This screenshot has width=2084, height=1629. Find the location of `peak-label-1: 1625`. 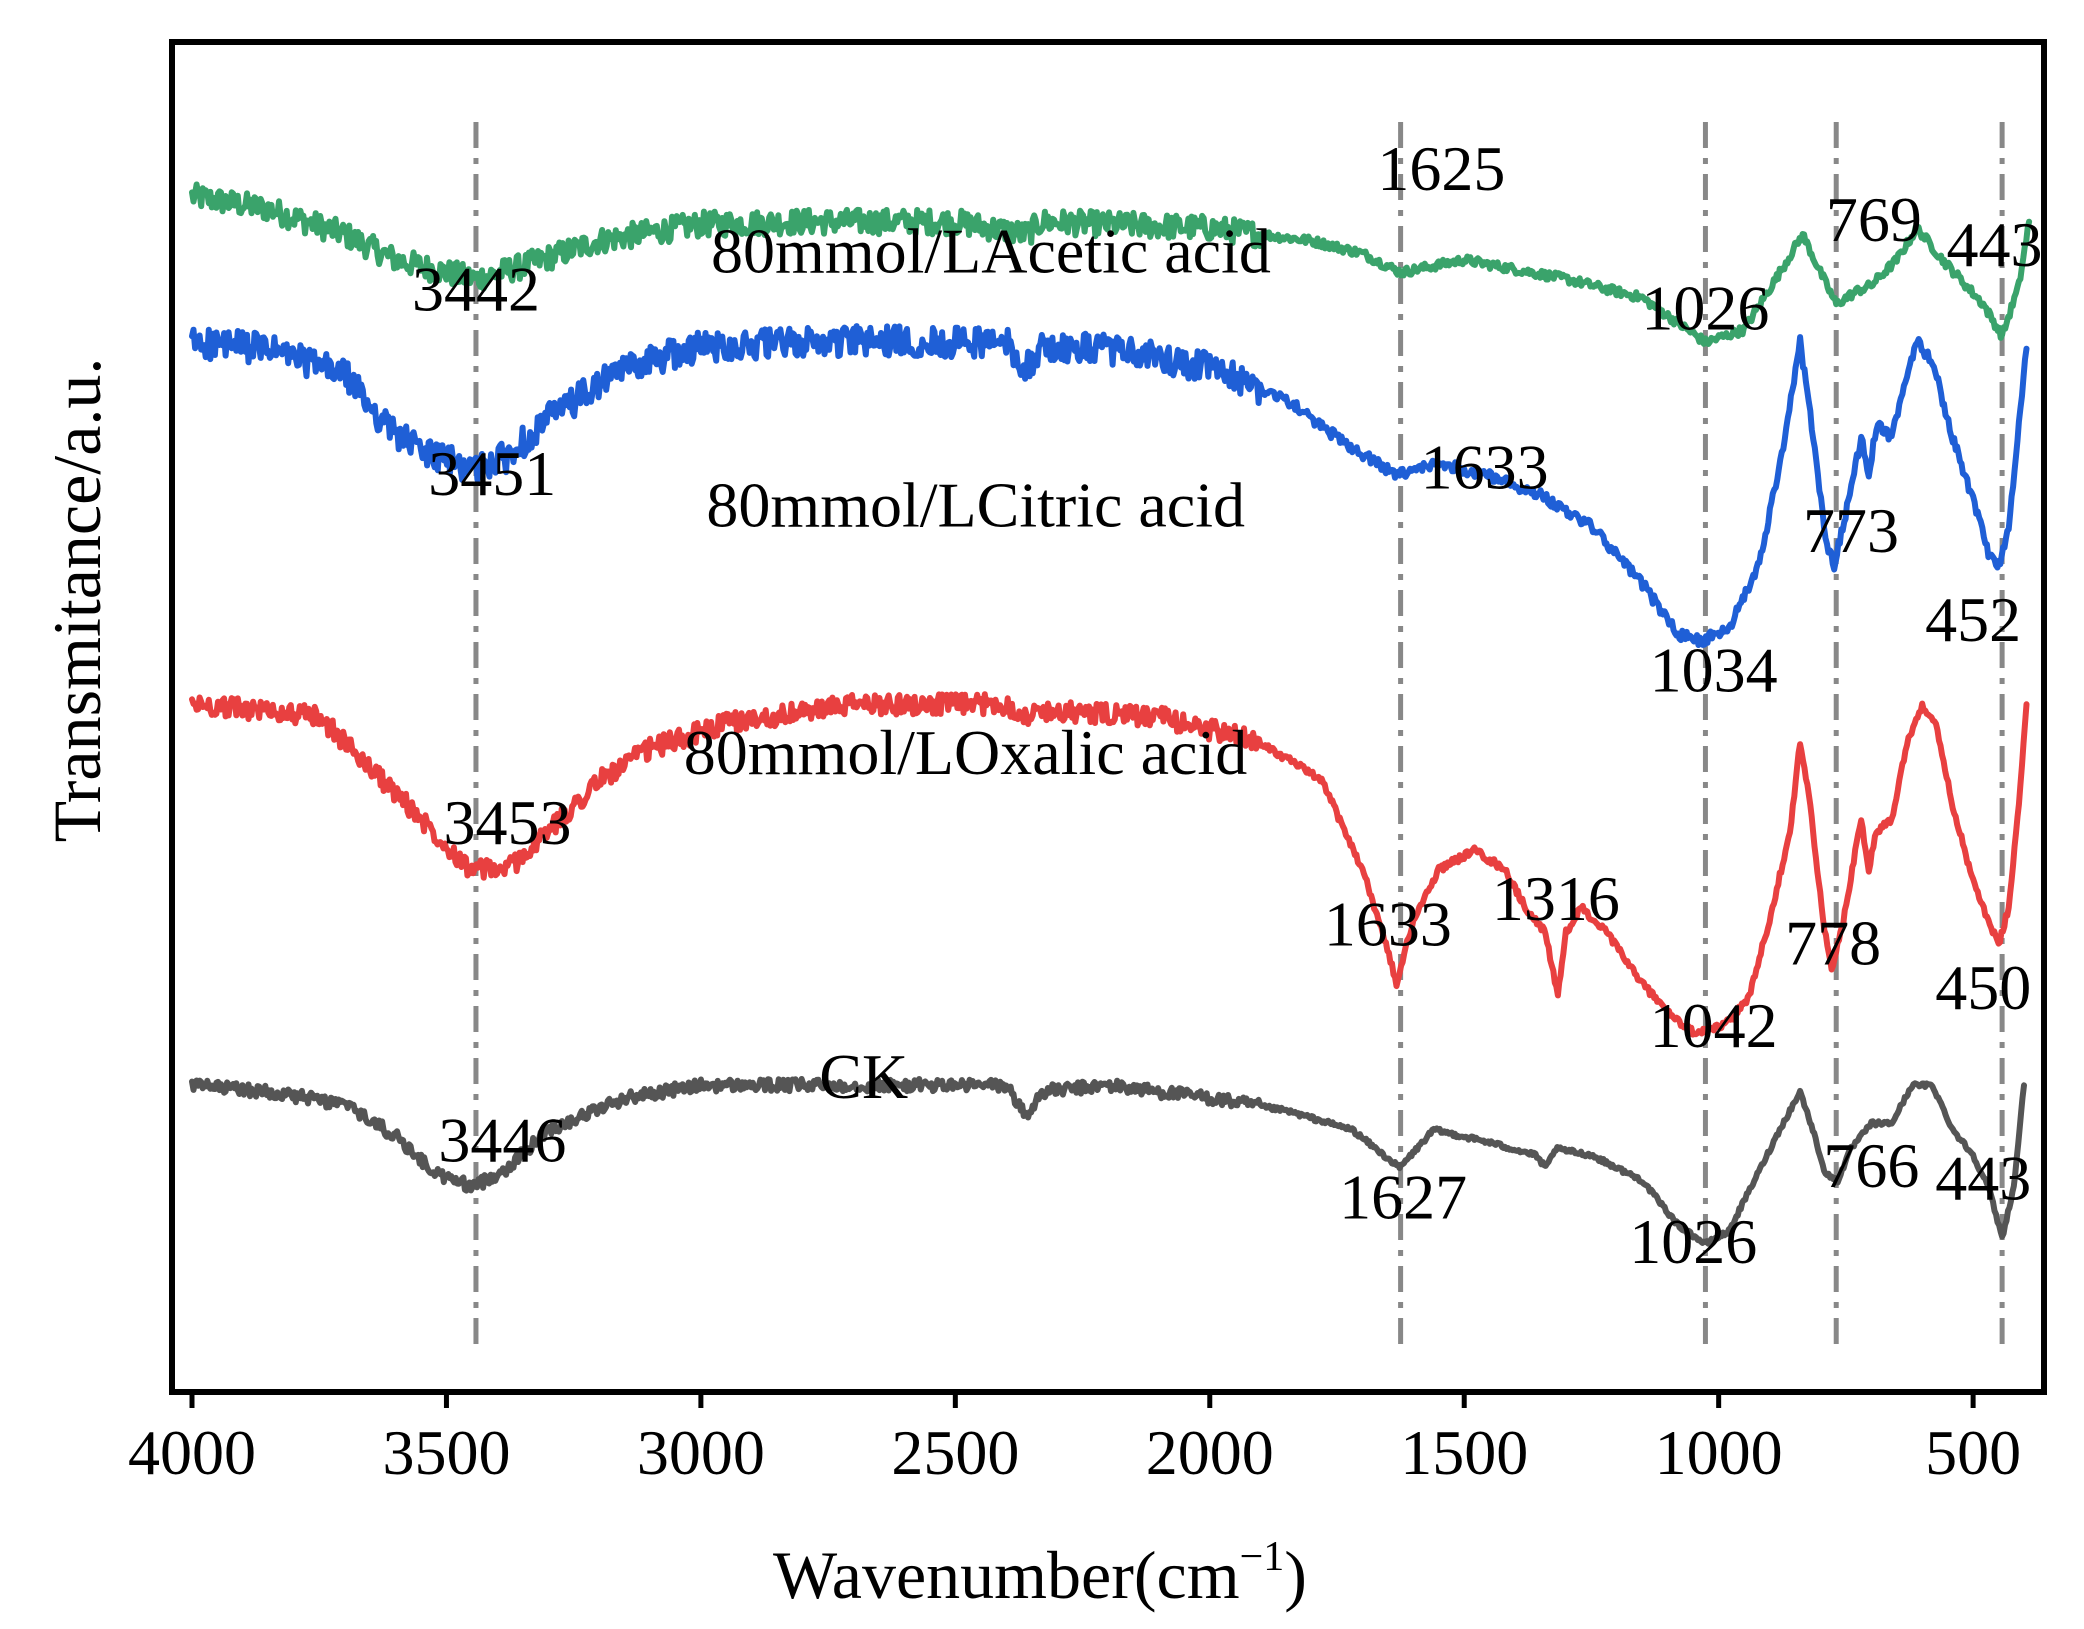

peak-label-1: 1625 is located at coordinates (1441, 168).